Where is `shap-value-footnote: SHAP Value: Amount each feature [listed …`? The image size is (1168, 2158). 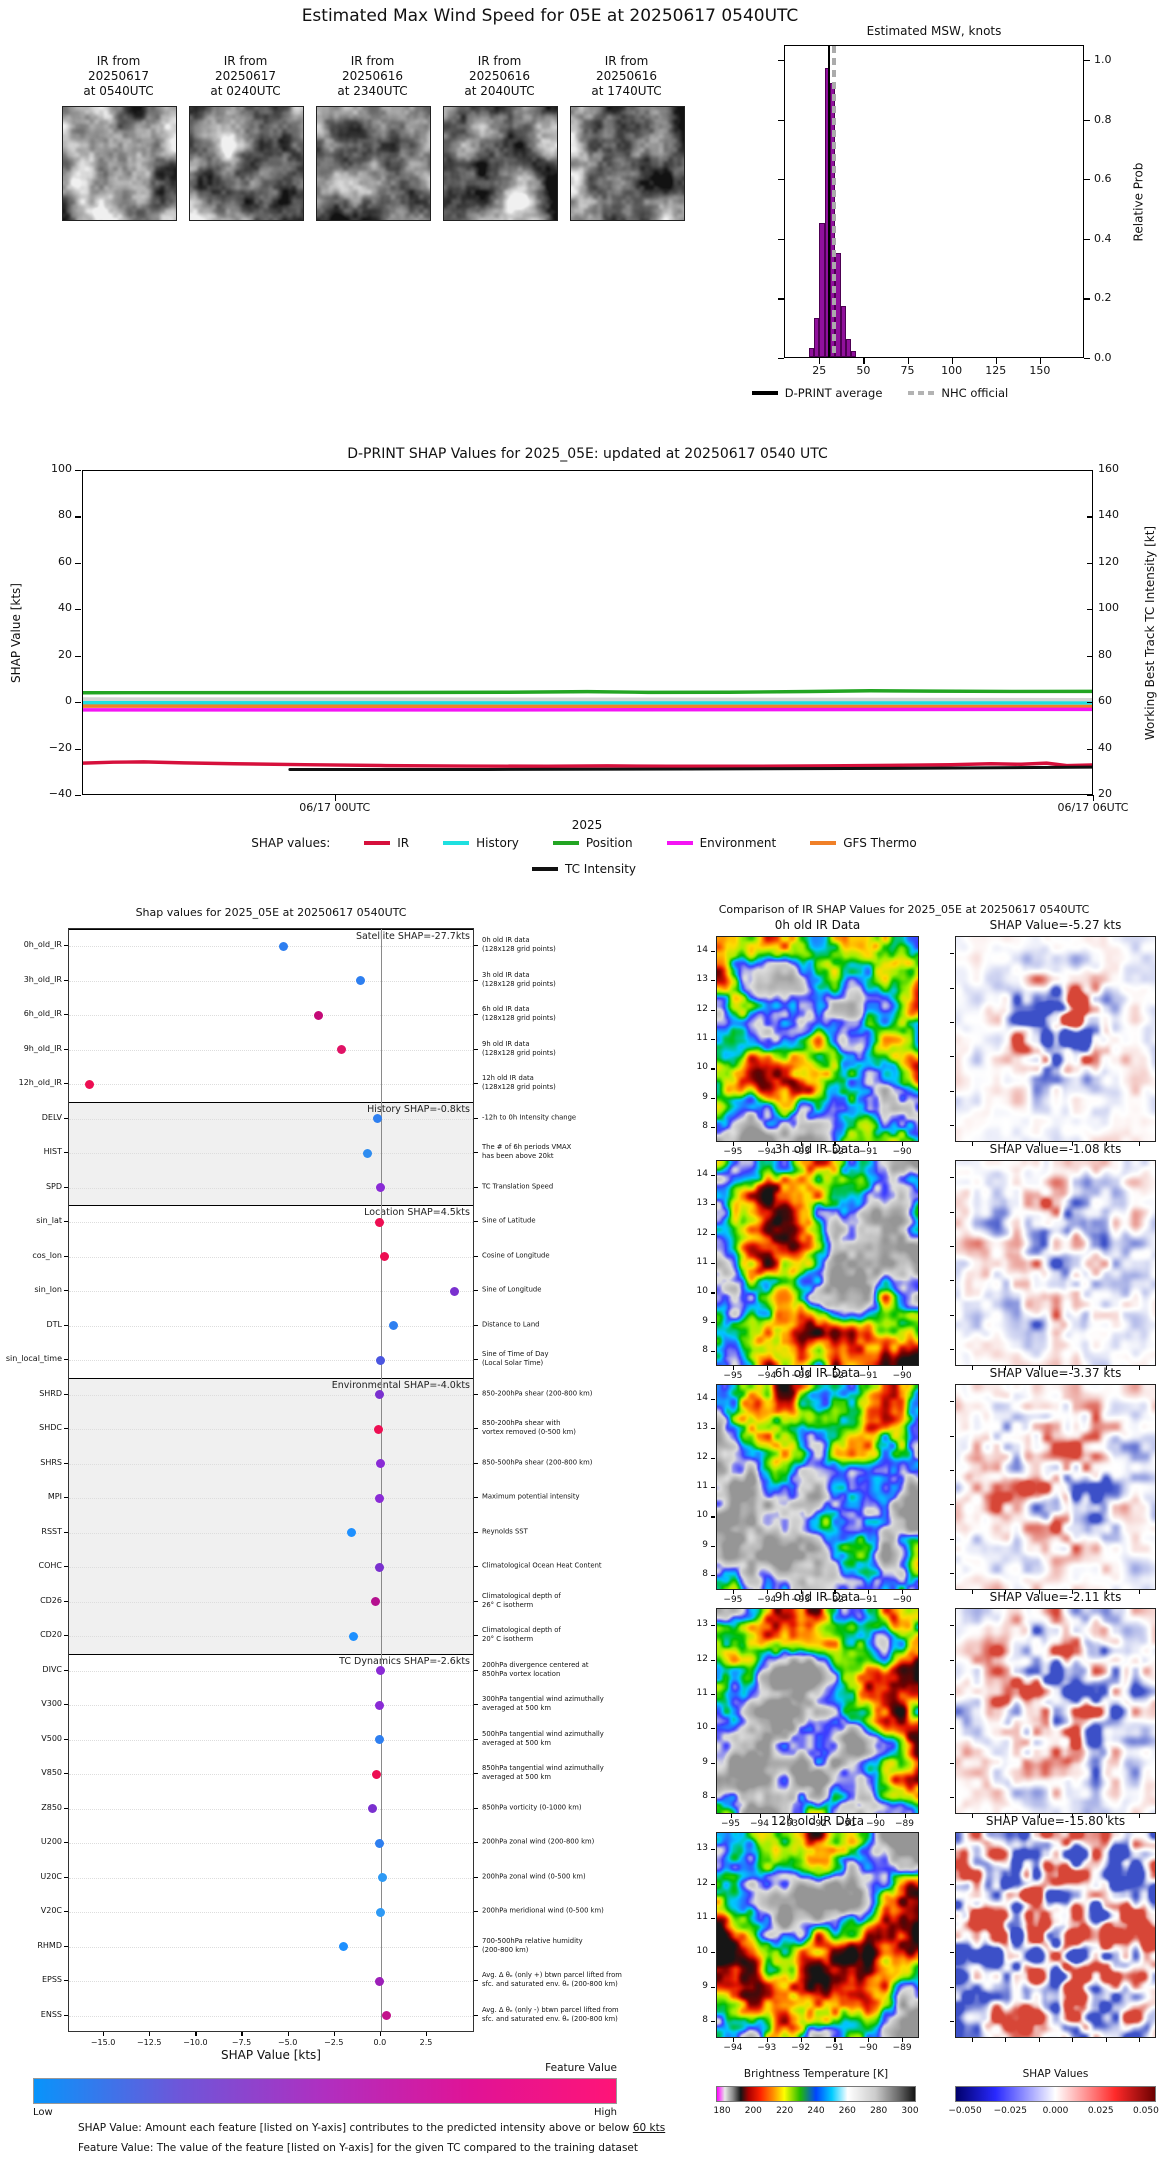 shap-value-footnote: SHAP Value: Amount each feature [listed … is located at coordinates (371, 2128).